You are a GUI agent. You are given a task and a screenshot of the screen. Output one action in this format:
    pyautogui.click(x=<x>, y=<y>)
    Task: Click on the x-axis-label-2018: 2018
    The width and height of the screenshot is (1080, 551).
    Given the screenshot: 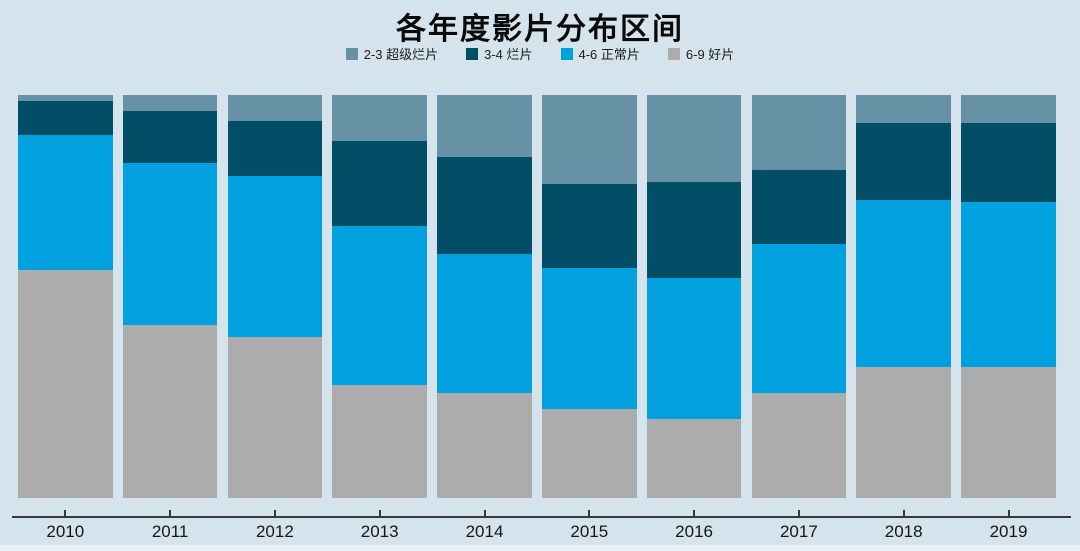 What is the action you would take?
    pyautogui.click(x=903, y=531)
    